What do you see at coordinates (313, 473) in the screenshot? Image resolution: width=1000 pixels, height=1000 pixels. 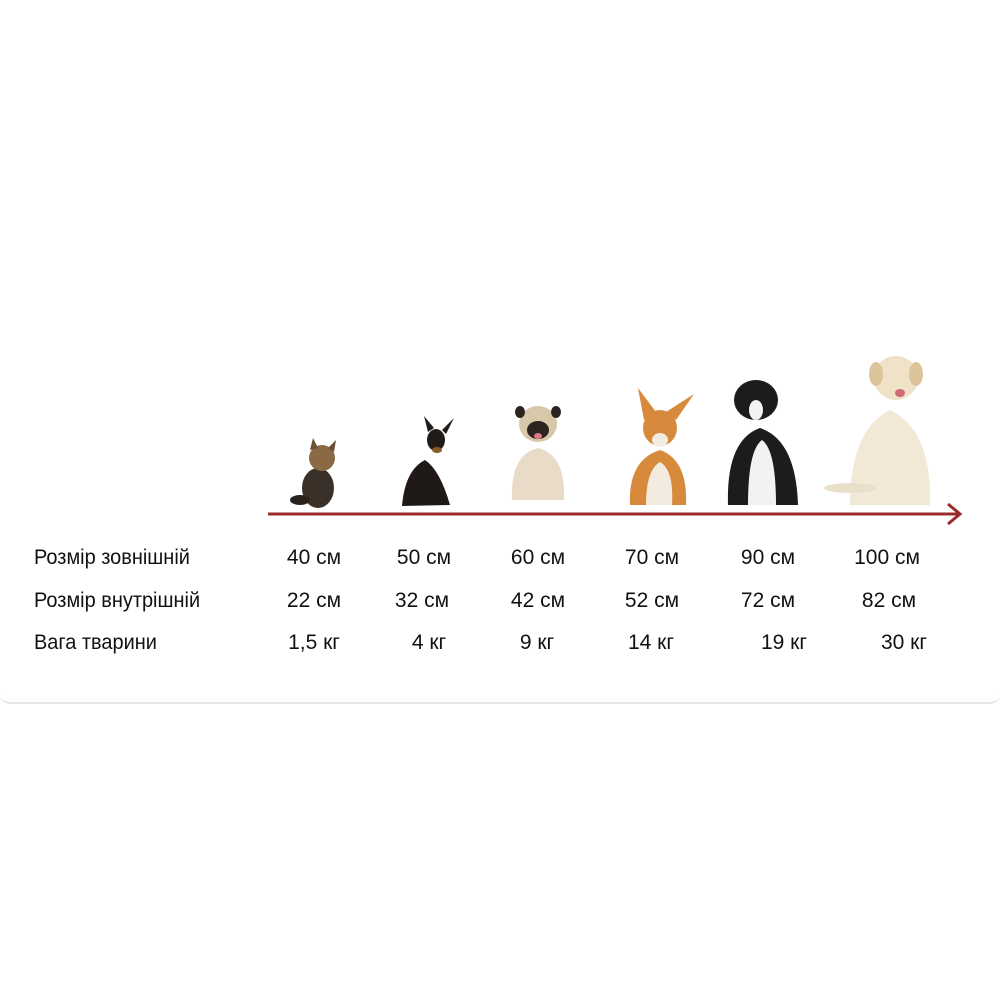 I see `yorkshire-terrier-icon` at bounding box center [313, 473].